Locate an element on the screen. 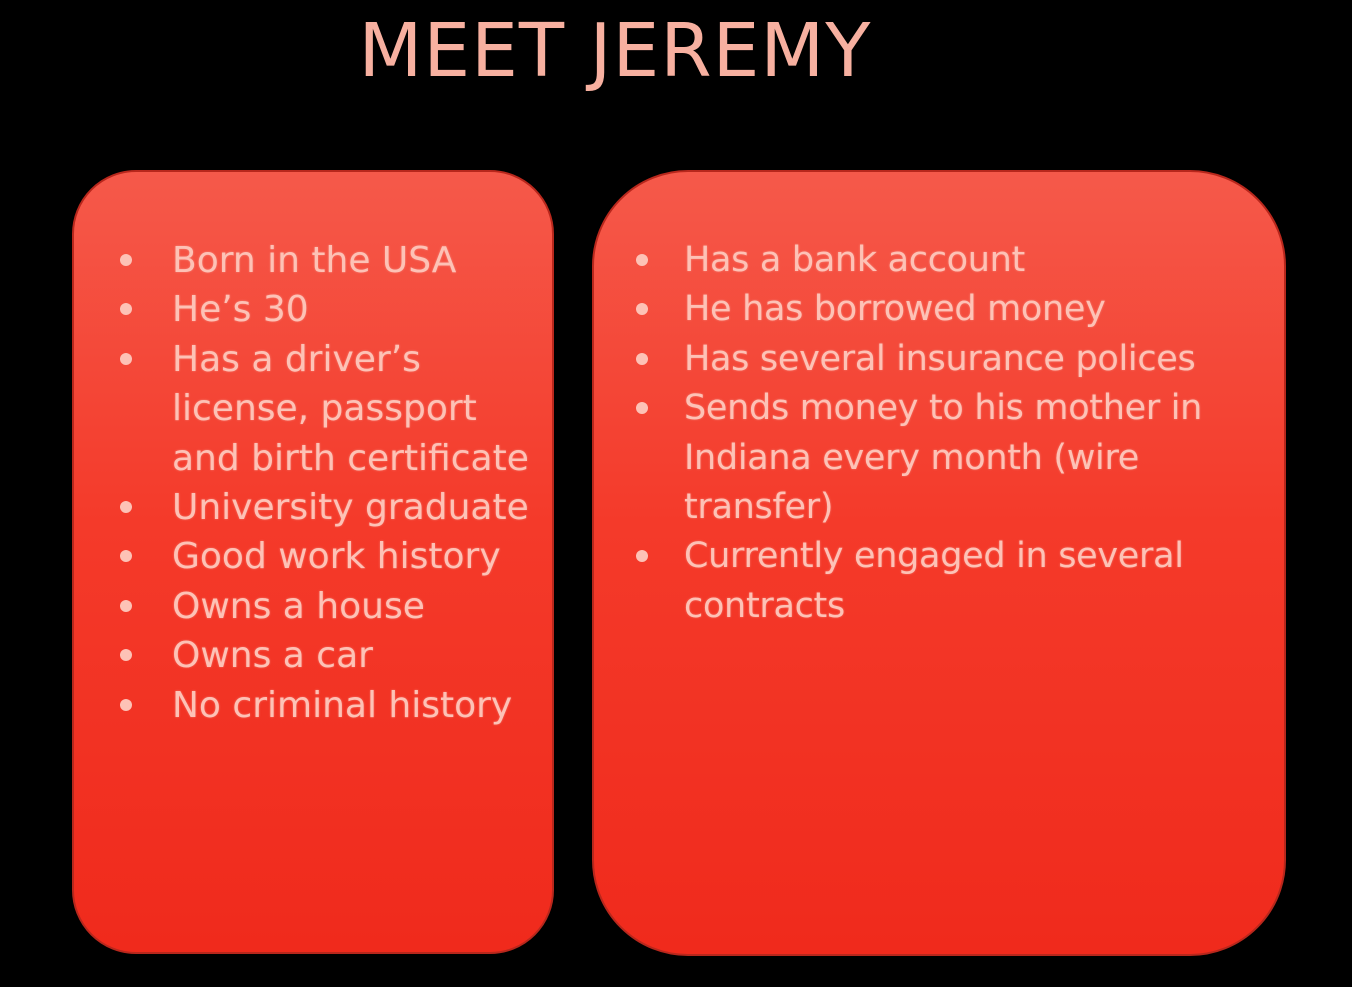 The width and height of the screenshot is (1352, 987). list-item-text: University graduate is located at coordinates (350, 508).